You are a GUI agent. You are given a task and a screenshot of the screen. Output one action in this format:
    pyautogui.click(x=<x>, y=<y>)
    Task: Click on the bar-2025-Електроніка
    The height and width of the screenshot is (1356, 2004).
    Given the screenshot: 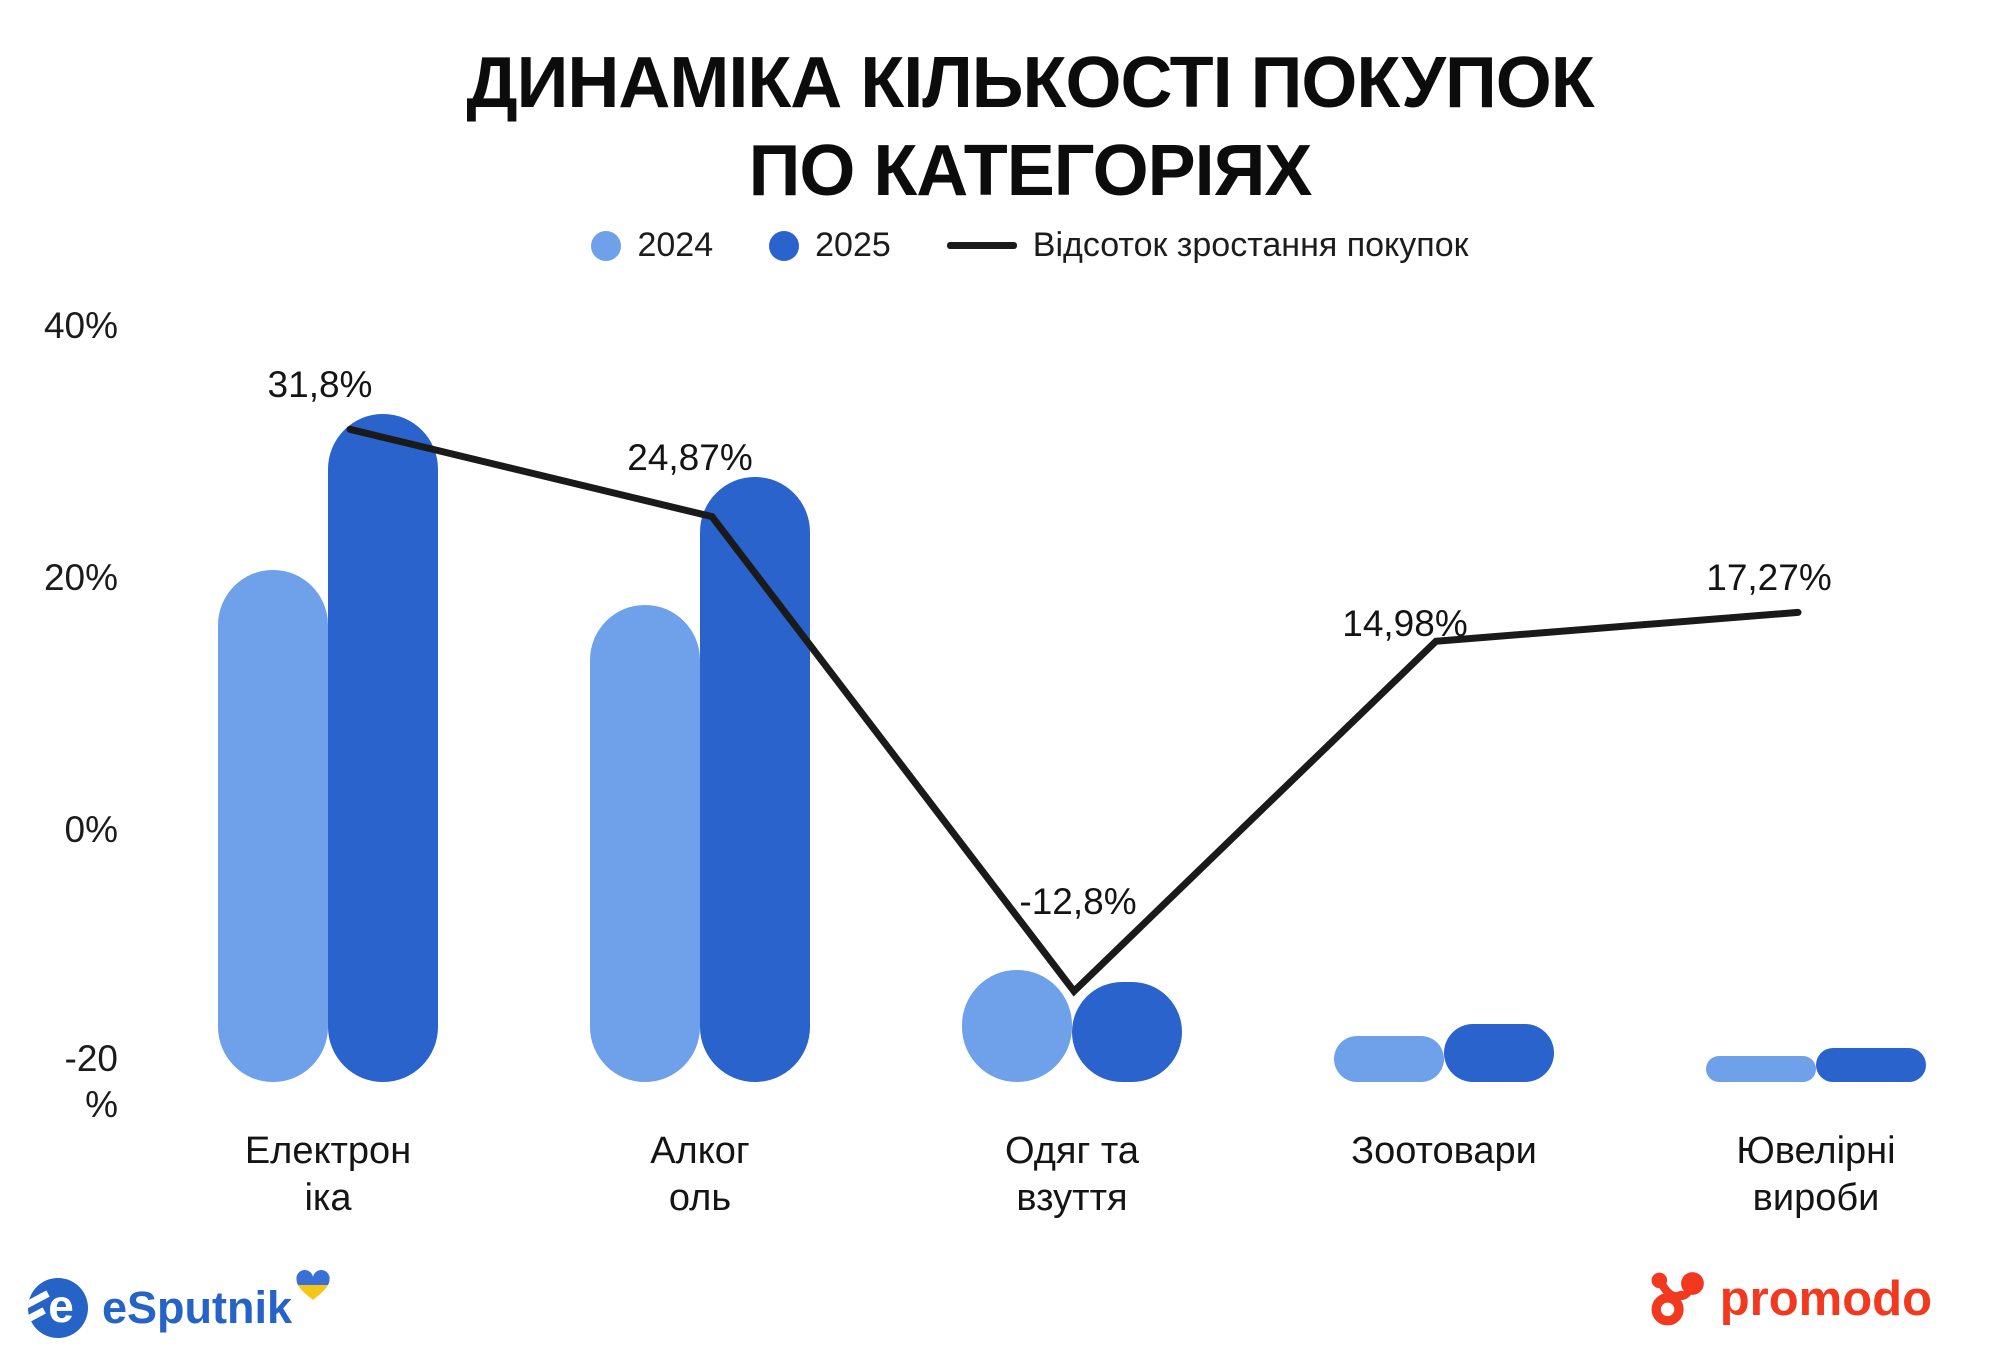 What is the action you would take?
    pyautogui.click(x=383, y=748)
    